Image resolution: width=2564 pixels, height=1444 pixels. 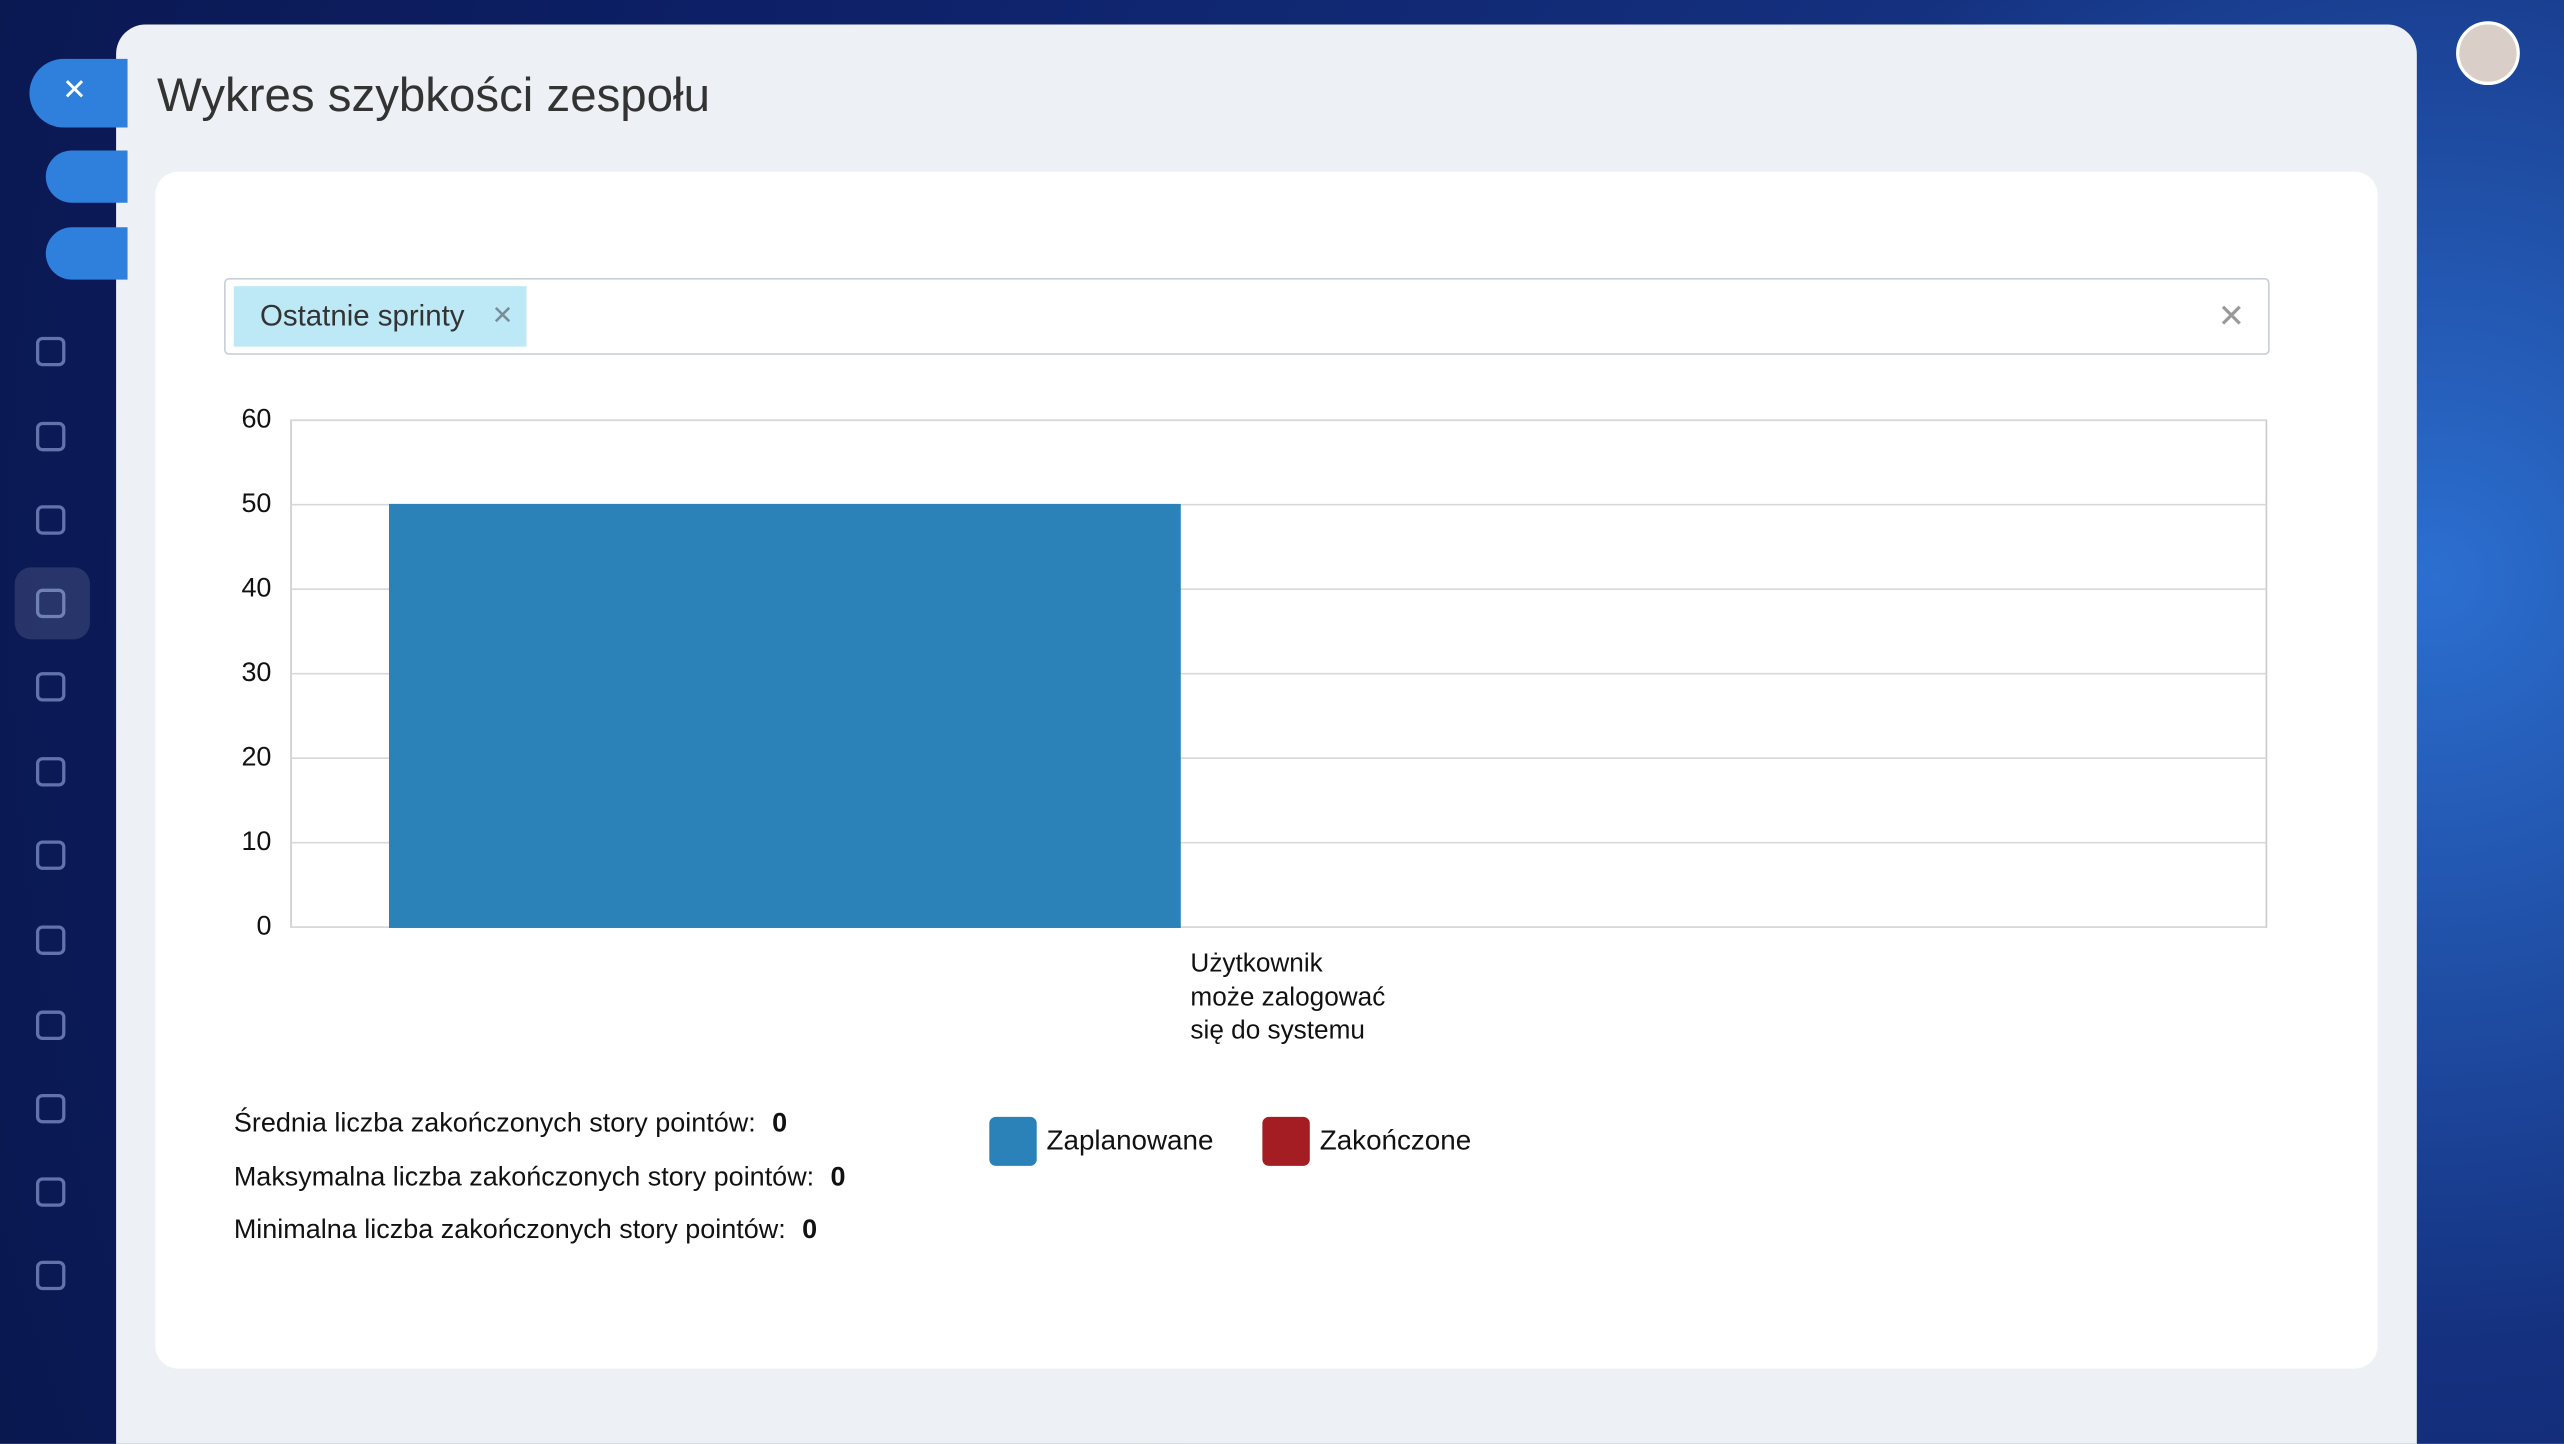 What do you see at coordinates (2231, 317) in the screenshot?
I see `clear-button: ✕` at bounding box center [2231, 317].